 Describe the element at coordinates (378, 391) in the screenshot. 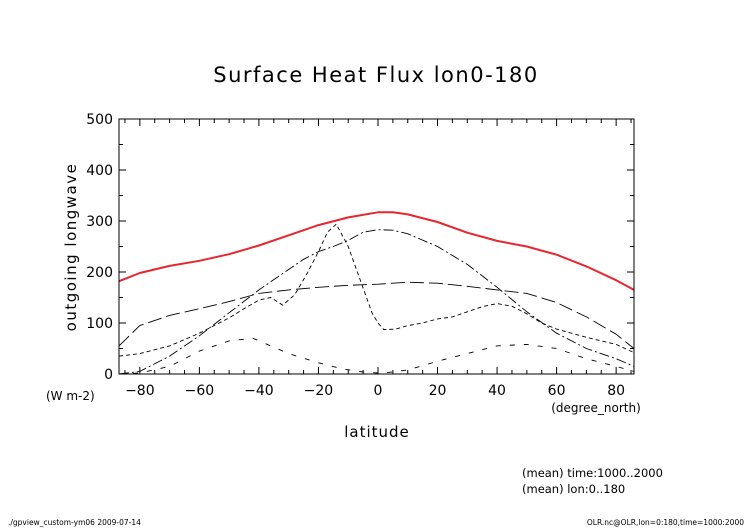

I see `x-tick-label: 0` at that location.